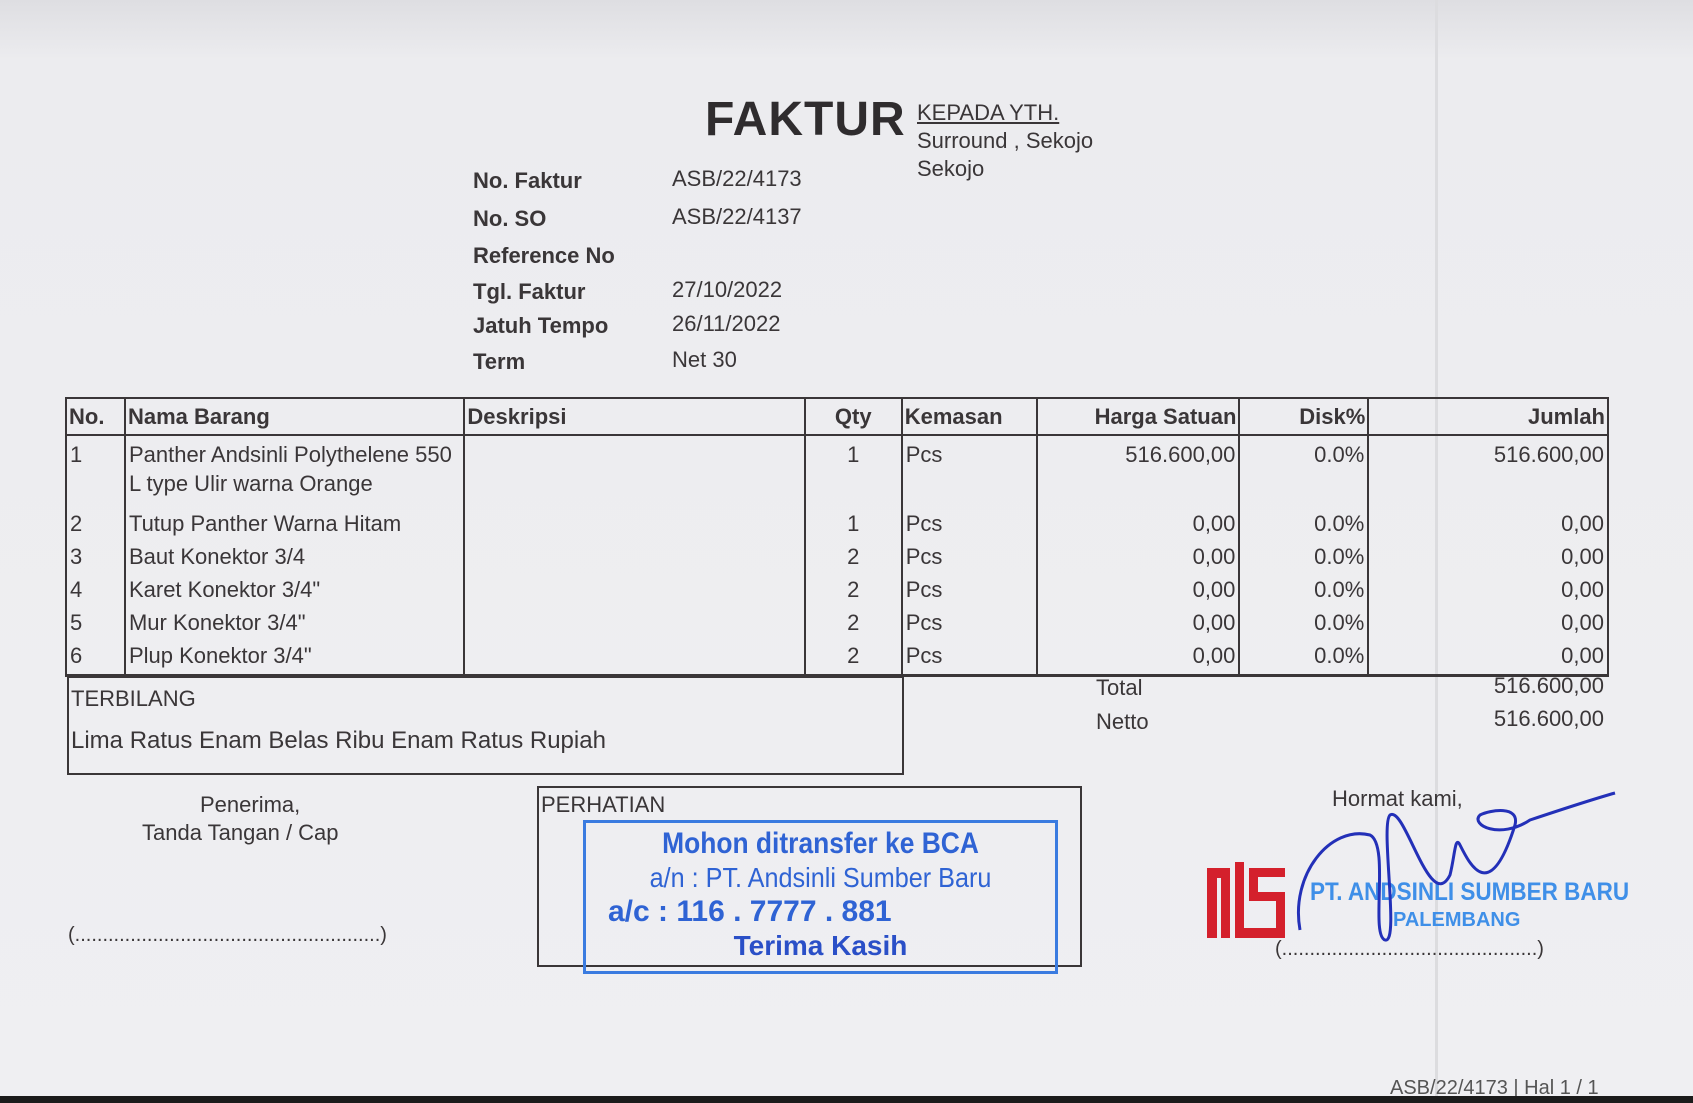 The image size is (1693, 1103). What do you see at coordinates (1005, 140) in the screenshot?
I see `recipient-line1: Surround , Sekojo` at bounding box center [1005, 140].